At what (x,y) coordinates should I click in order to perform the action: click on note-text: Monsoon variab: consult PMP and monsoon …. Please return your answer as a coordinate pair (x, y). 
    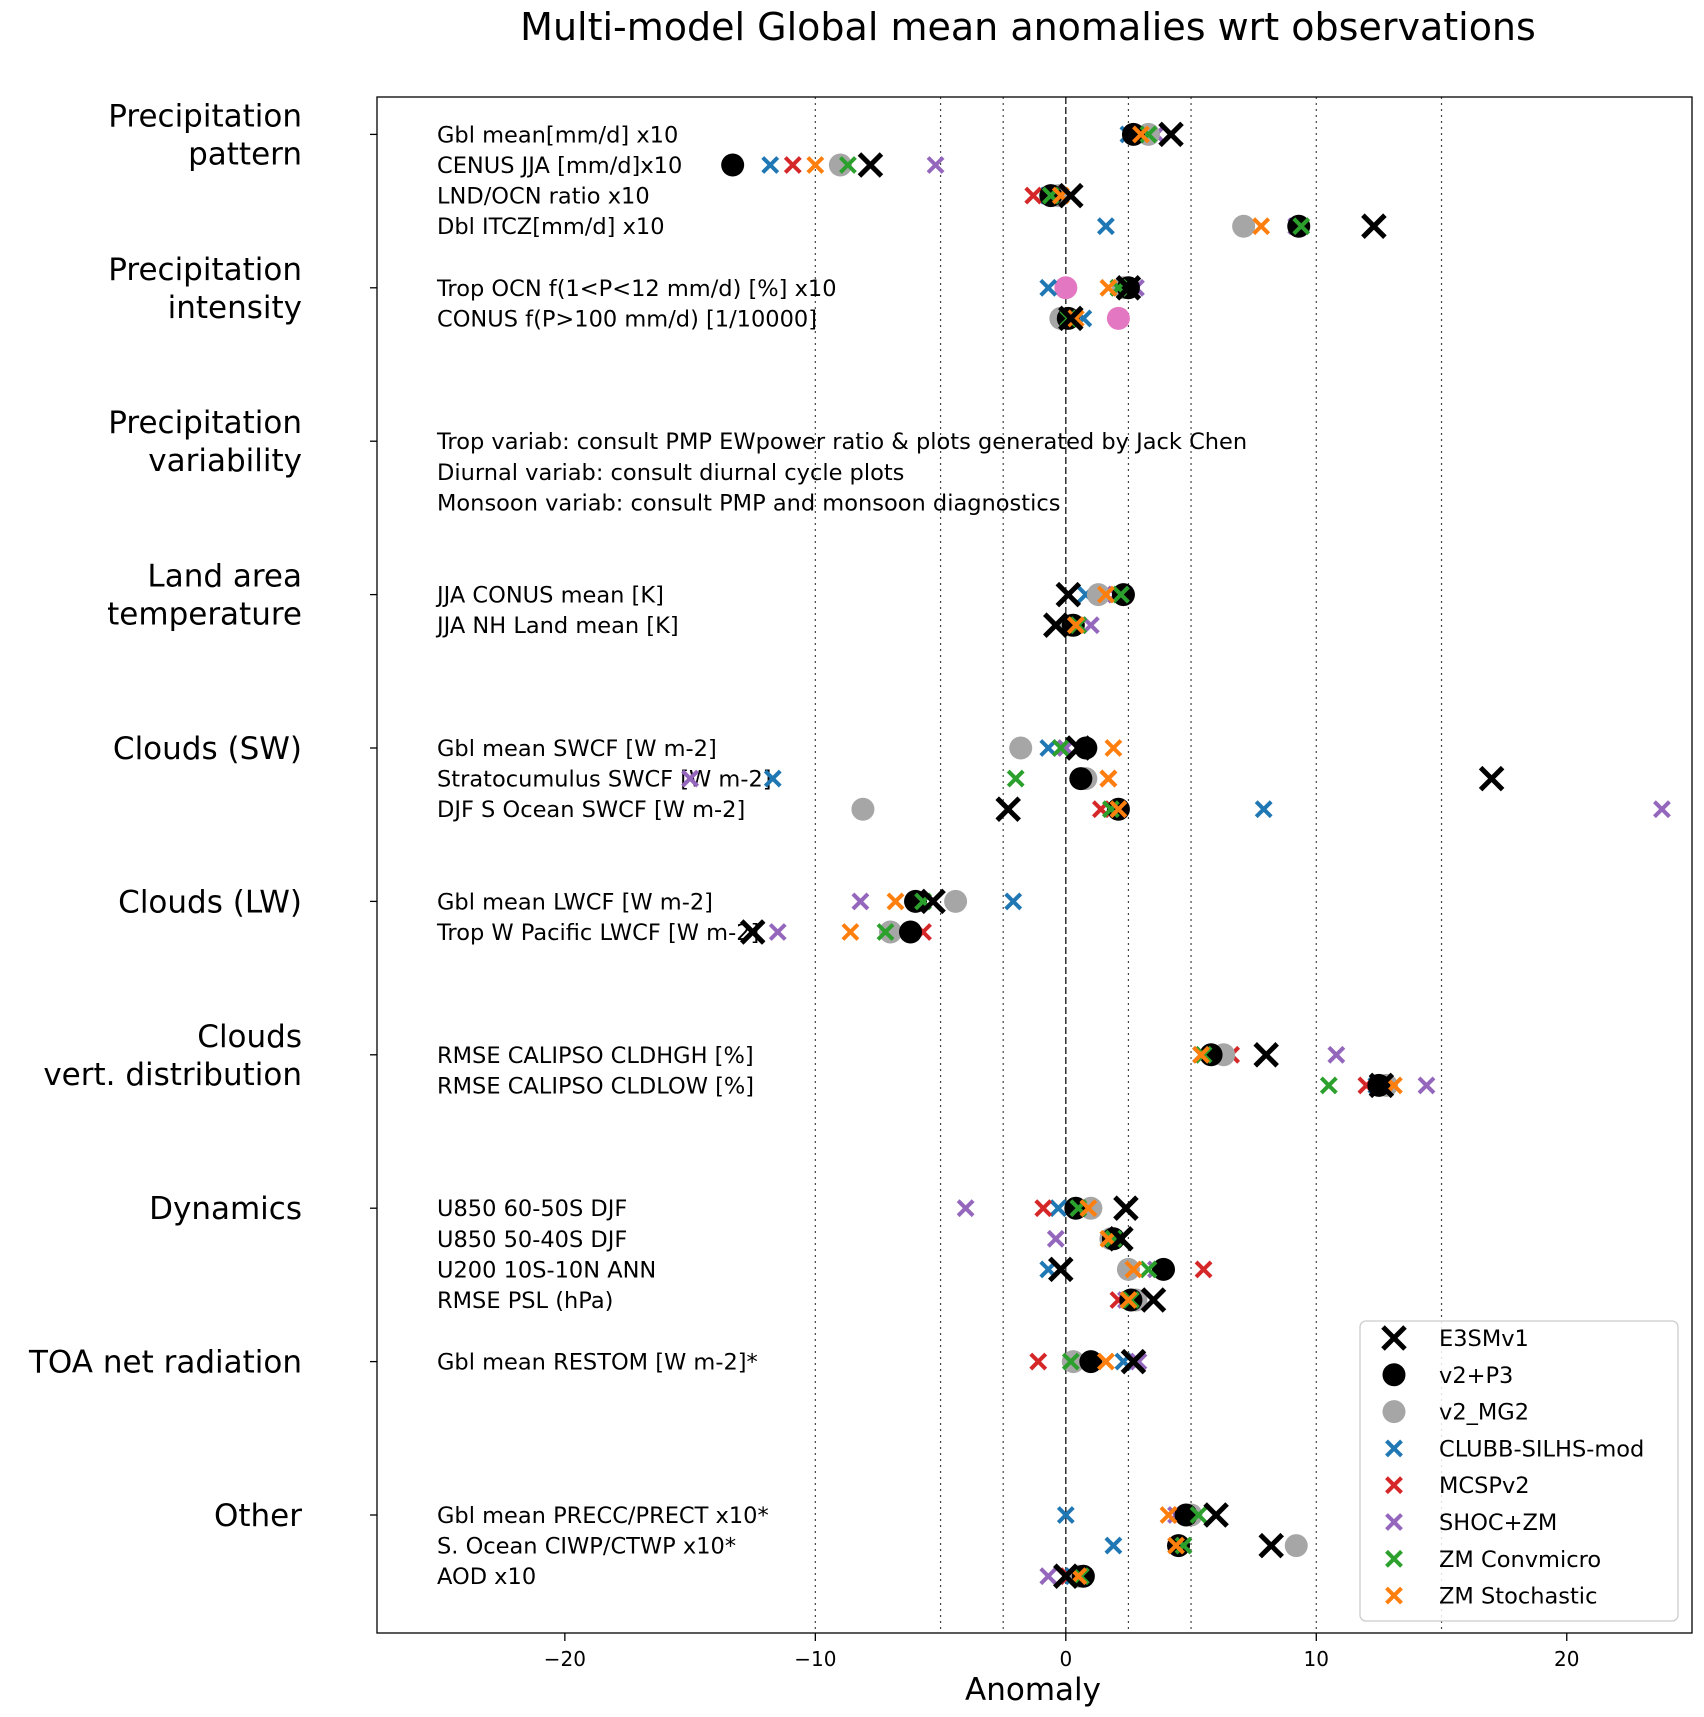
    Looking at the image, I should click on (748, 503).